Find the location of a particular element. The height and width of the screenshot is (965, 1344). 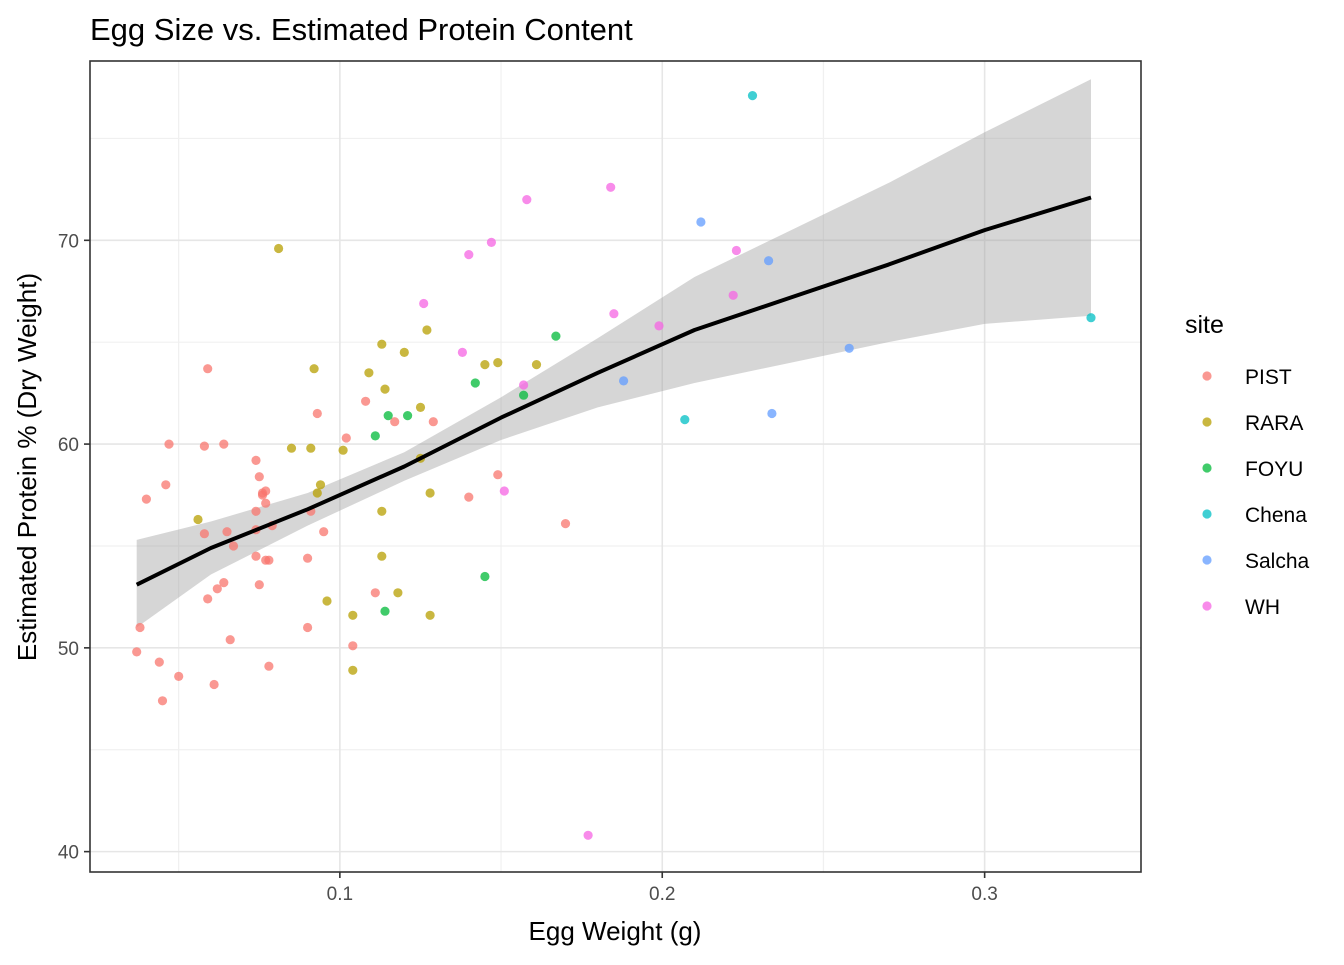

legend-title: site is located at coordinates (1204, 325).